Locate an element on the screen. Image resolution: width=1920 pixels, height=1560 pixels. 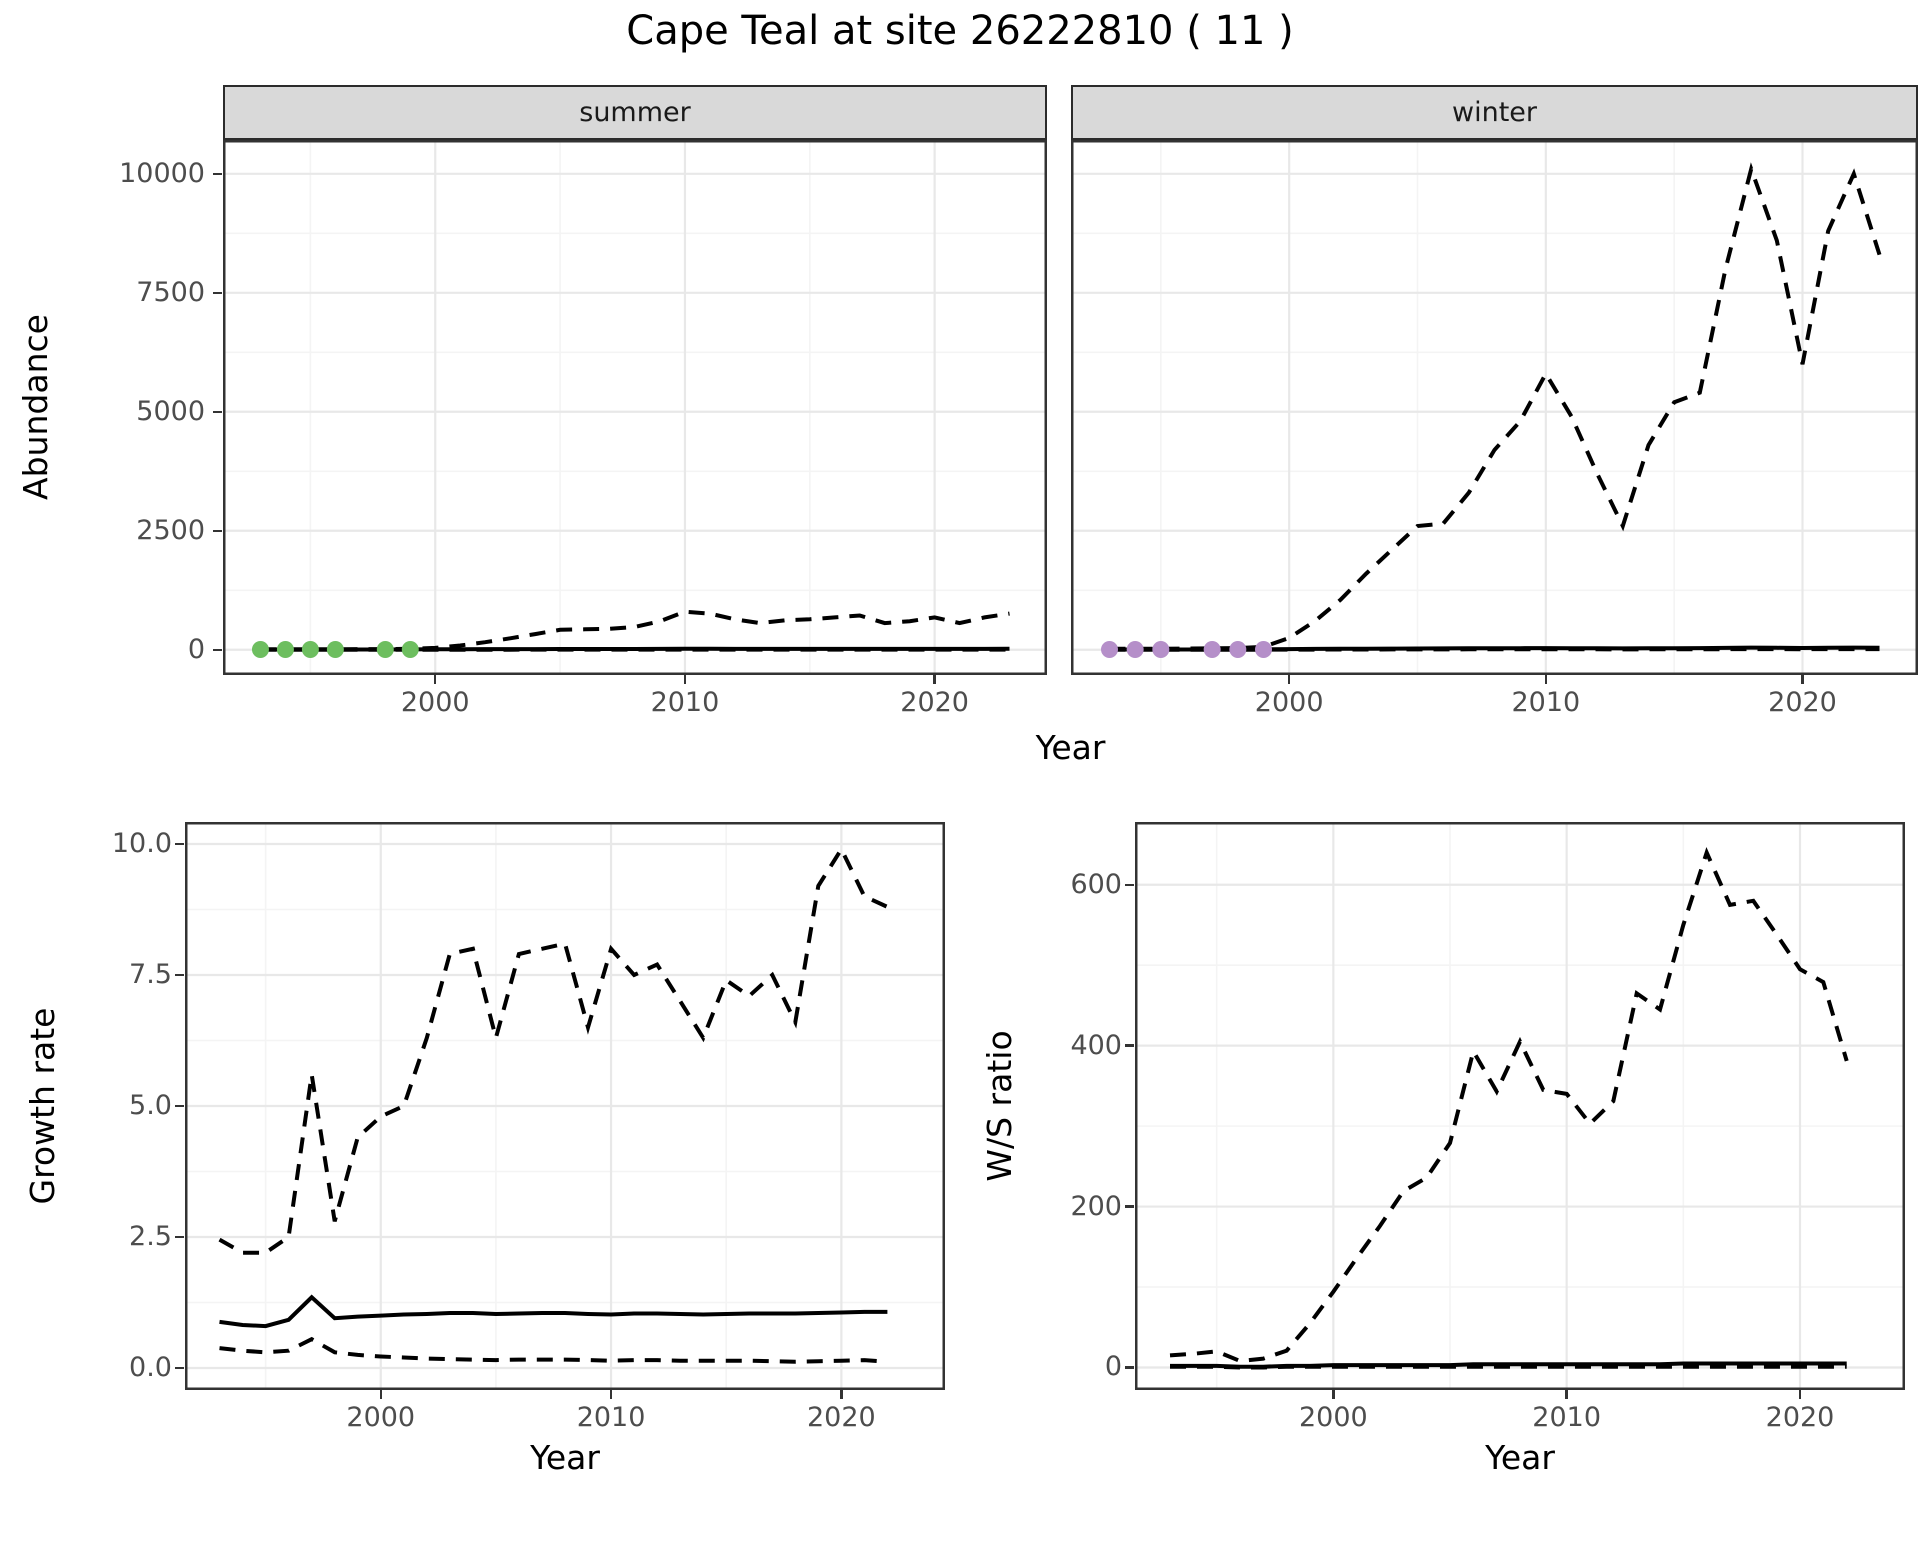
facet-strip-summer-label: summer is located at coordinates (635, 112).